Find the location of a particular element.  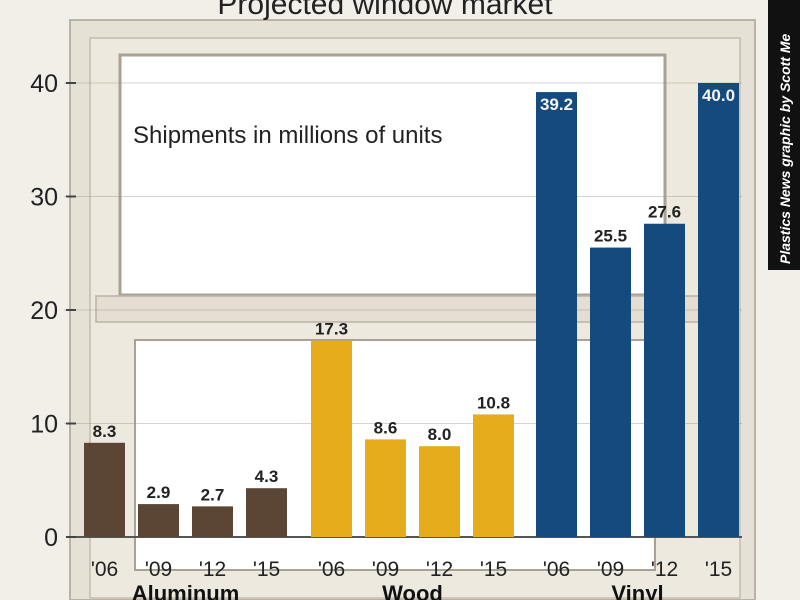

data-label: 2.9 is located at coordinates (159, 492).